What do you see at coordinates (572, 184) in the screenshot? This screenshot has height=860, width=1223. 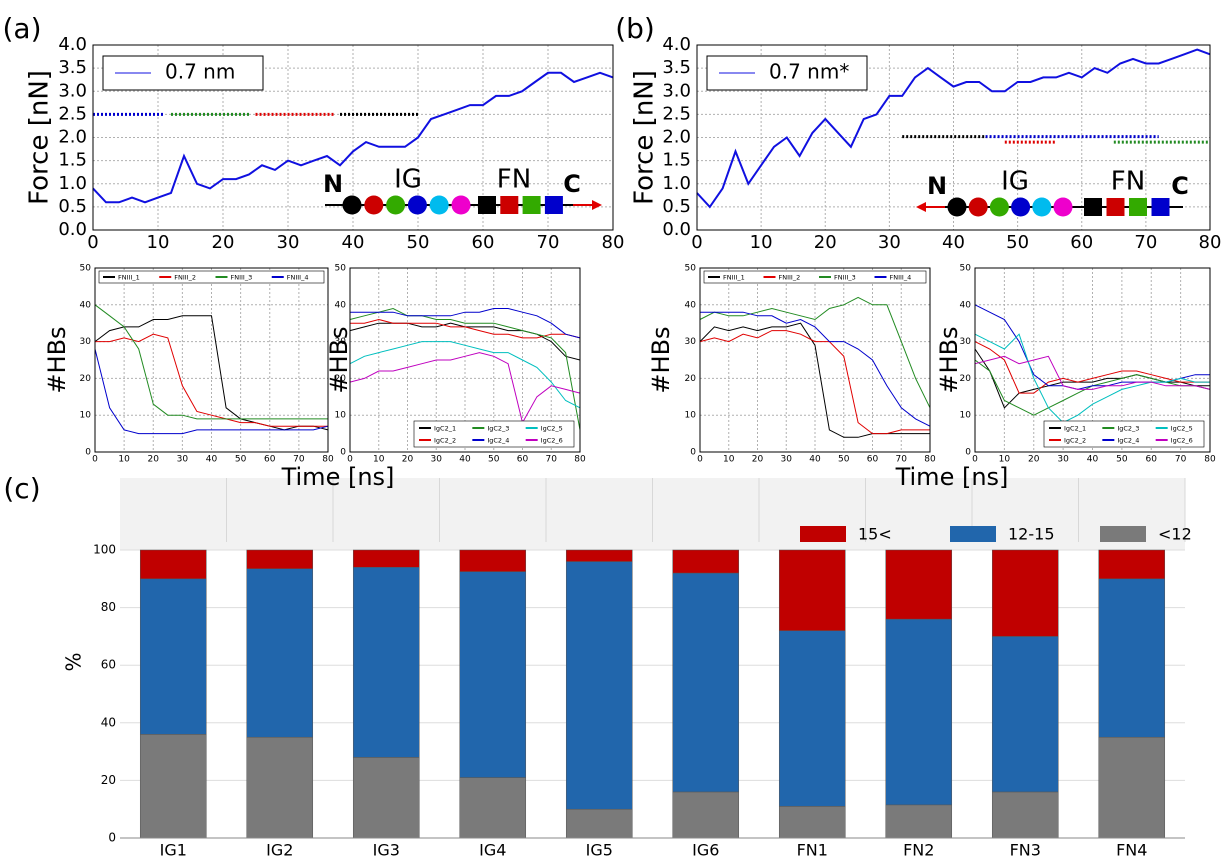 I see `schematic-label: C` at bounding box center [572, 184].